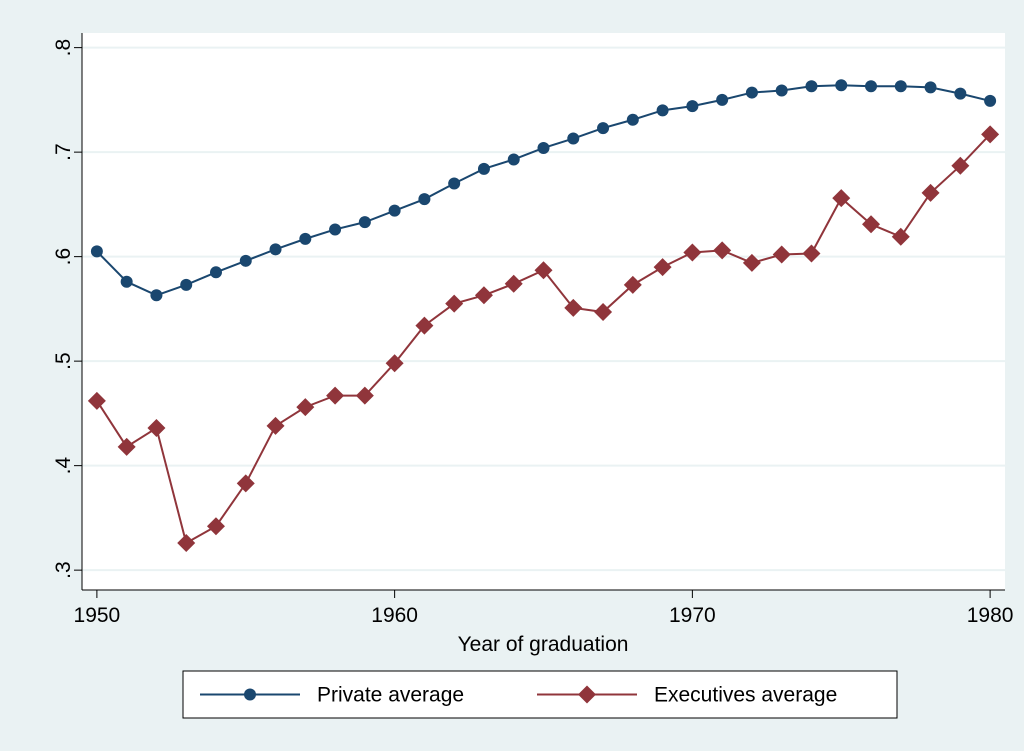 This screenshot has width=1024, height=751. I want to click on x-tick-label: 1970, so click(692, 615).